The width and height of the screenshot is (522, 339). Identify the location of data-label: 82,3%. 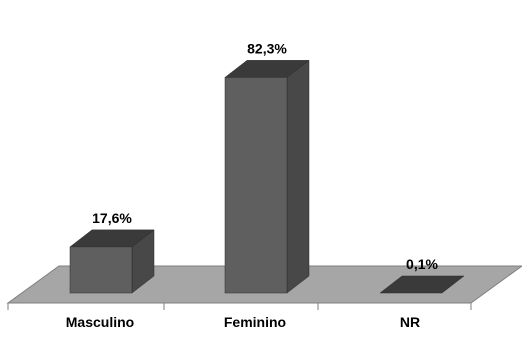
(267, 48).